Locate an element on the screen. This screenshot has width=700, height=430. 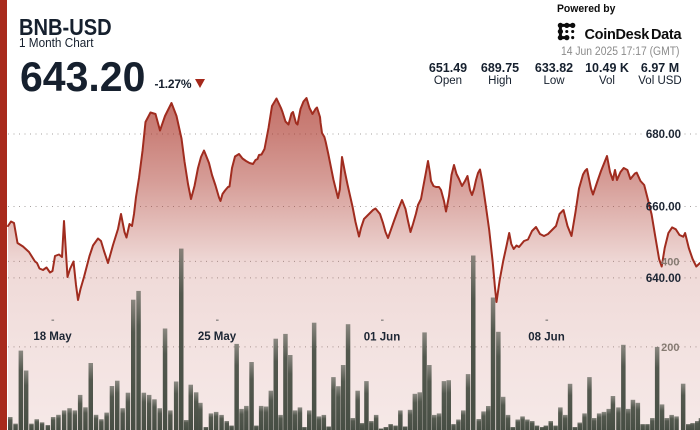
svg-text: 08 Jun is located at coordinates (546, 338).